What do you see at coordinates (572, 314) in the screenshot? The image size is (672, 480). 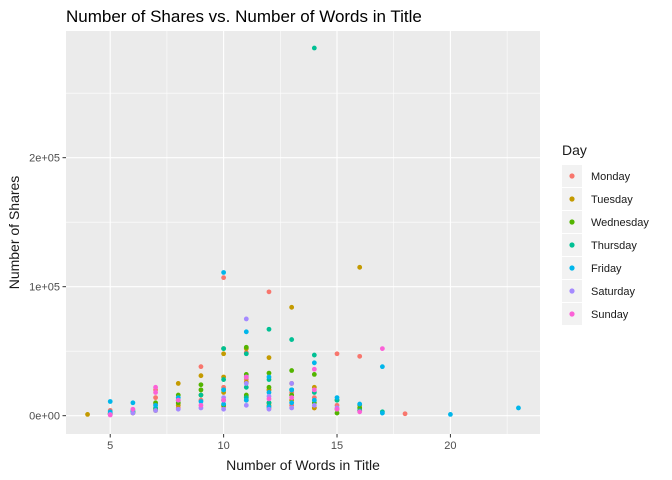 I see `legend-swatch-sunday` at bounding box center [572, 314].